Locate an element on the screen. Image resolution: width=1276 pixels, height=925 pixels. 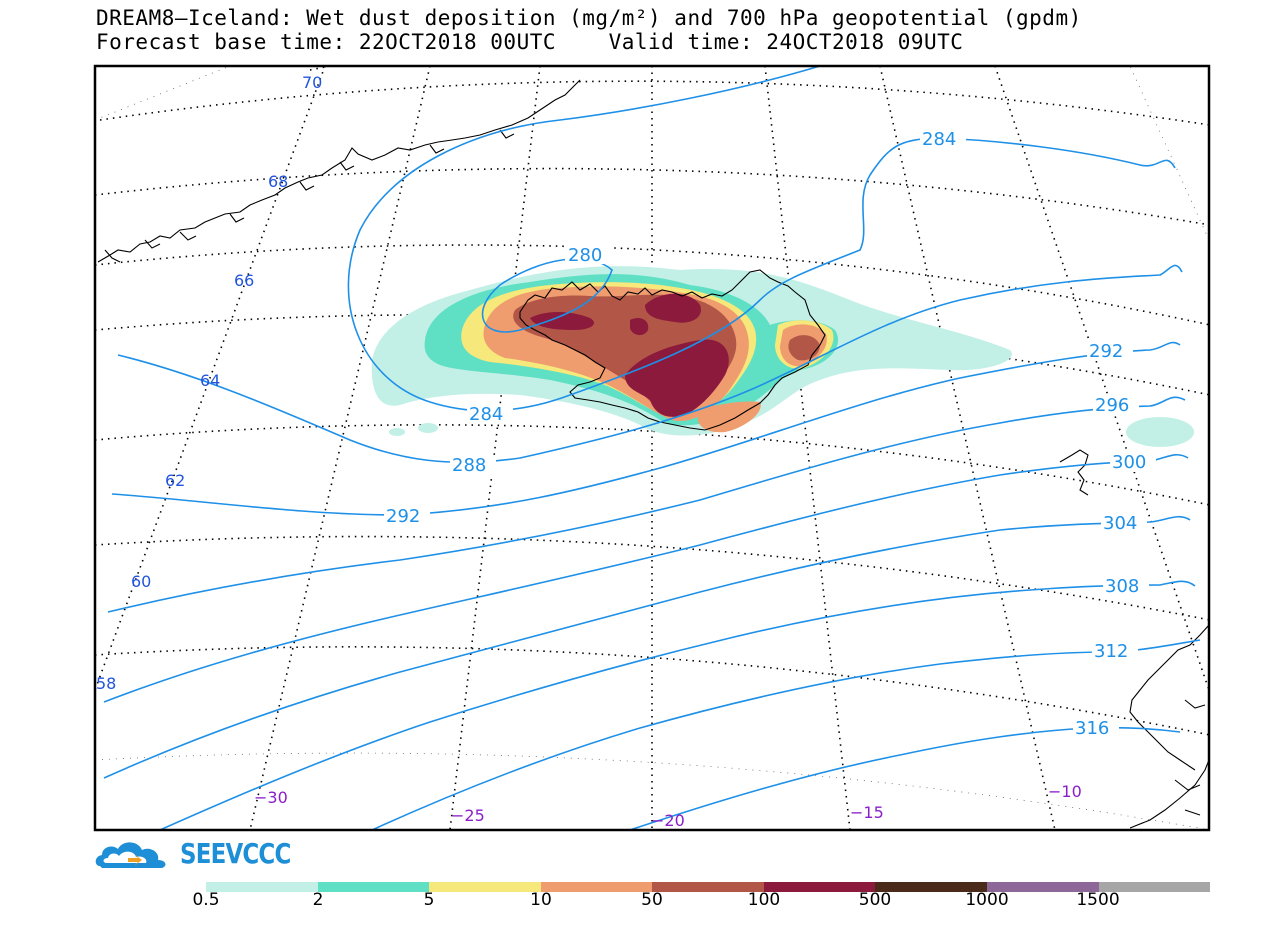
seevccc-logo: SEEVCCC is located at coordinates (199, 854).